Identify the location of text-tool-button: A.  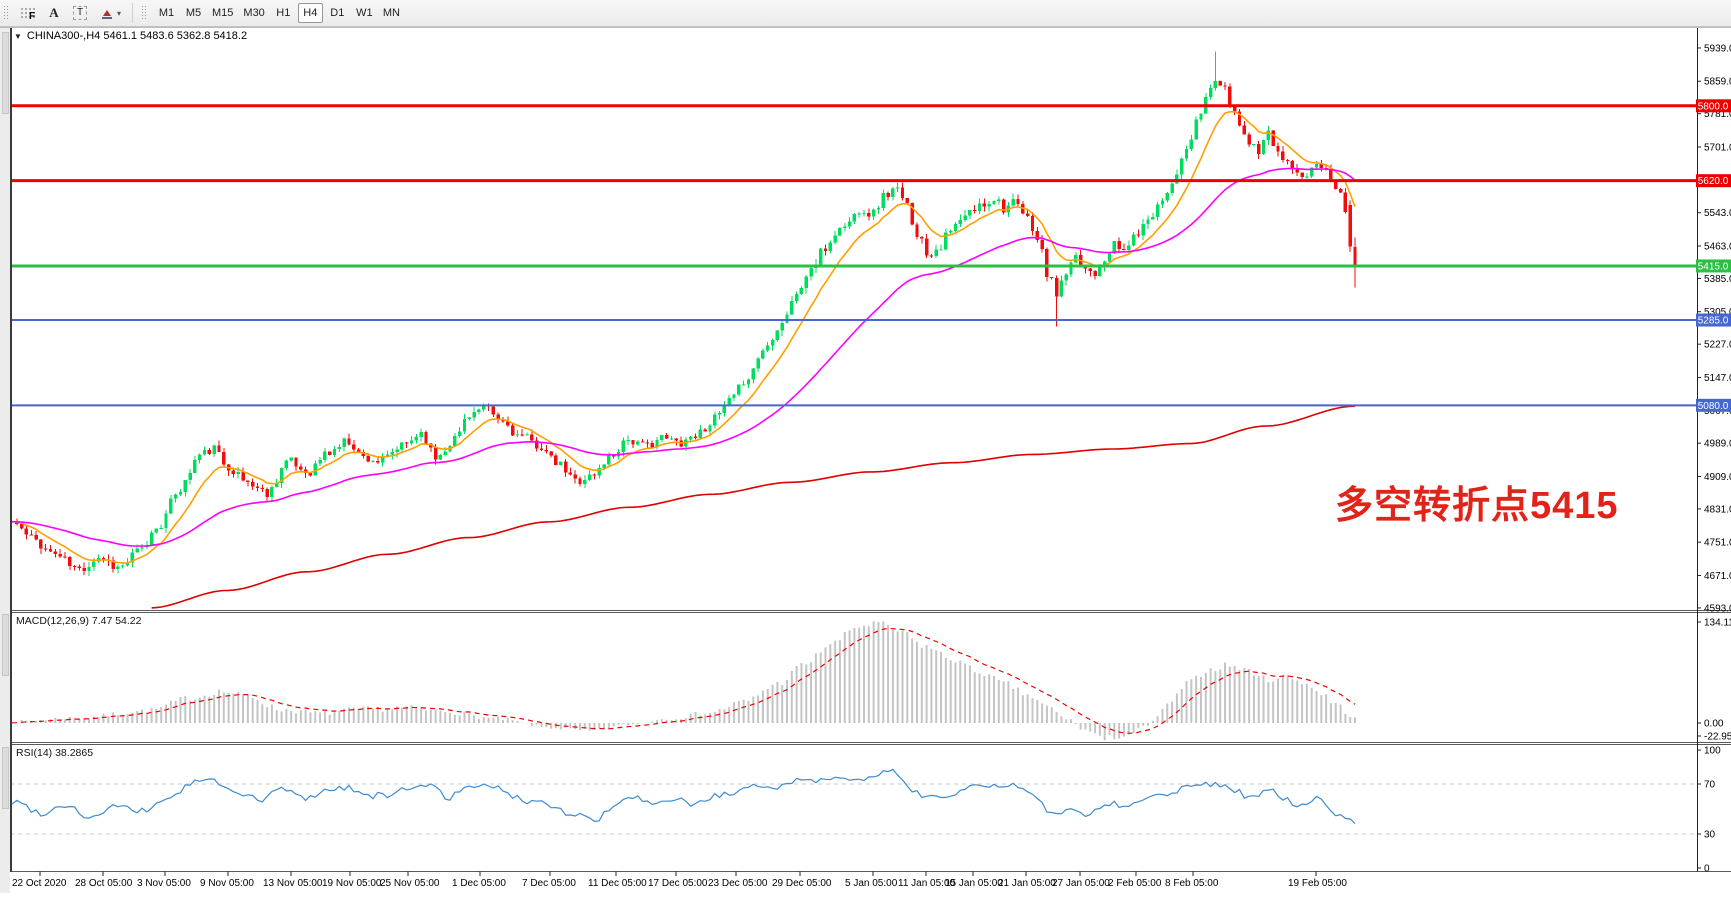
(54, 13).